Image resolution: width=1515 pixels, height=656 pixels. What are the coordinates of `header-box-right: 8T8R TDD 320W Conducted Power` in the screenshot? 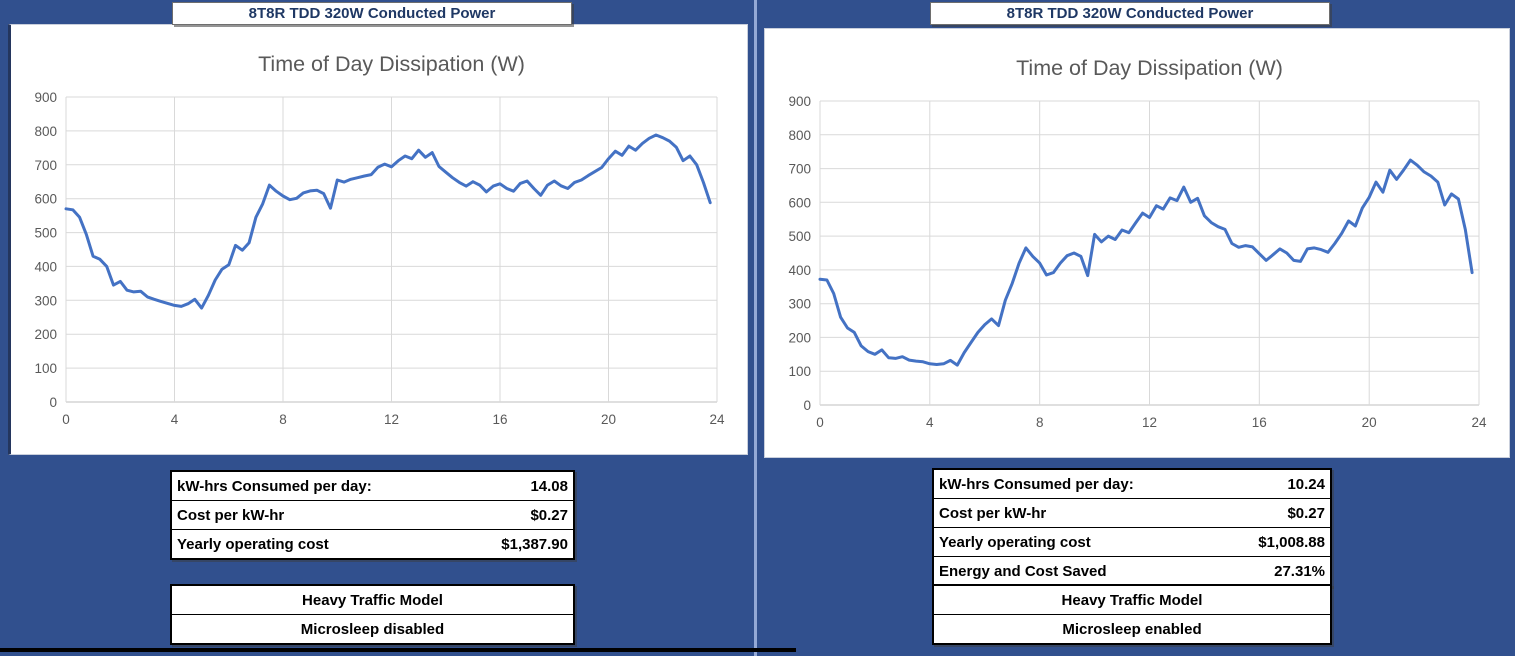 It's located at (1130, 13).